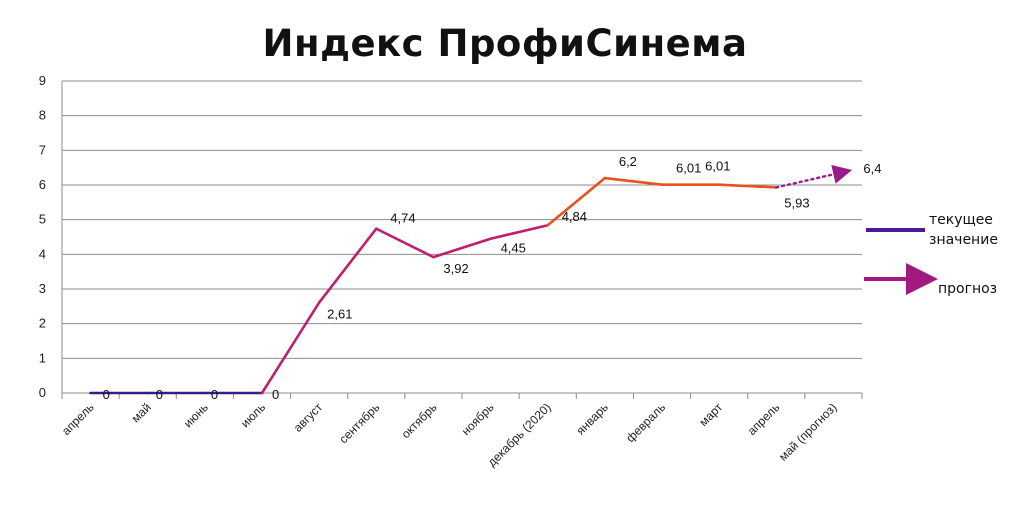 Image resolution: width=1024 pixels, height=505 pixels. I want to click on x-tick-label: июнь, so click(196, 415).